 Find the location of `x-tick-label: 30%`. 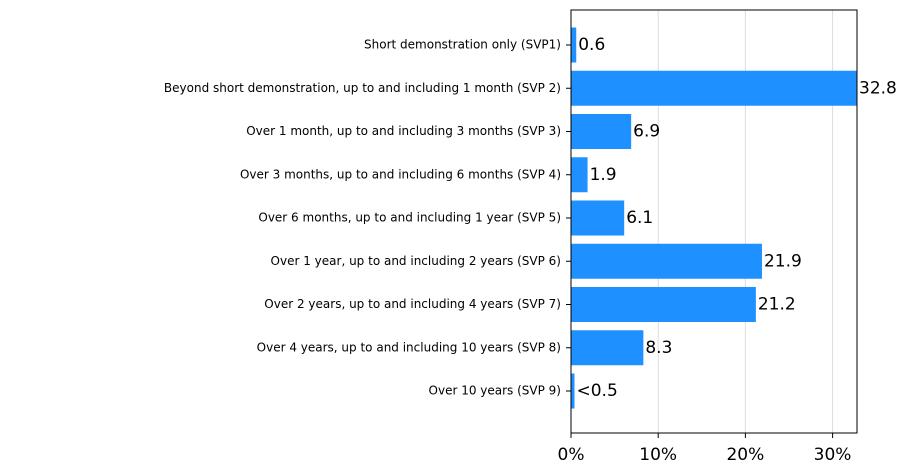

x-tick-label: 30% is located at coordinates (833, 455).